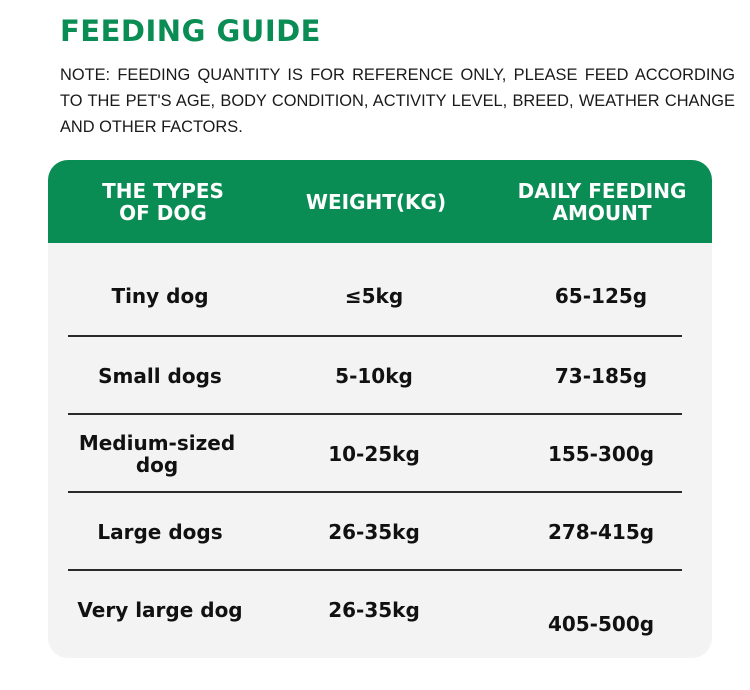 Image resolution: width=750 pixels, height=690 pixels. Describe the element at coordinates (601, 376) in the screenshot. I see `row-daily-amount: 73-185g` at that location.